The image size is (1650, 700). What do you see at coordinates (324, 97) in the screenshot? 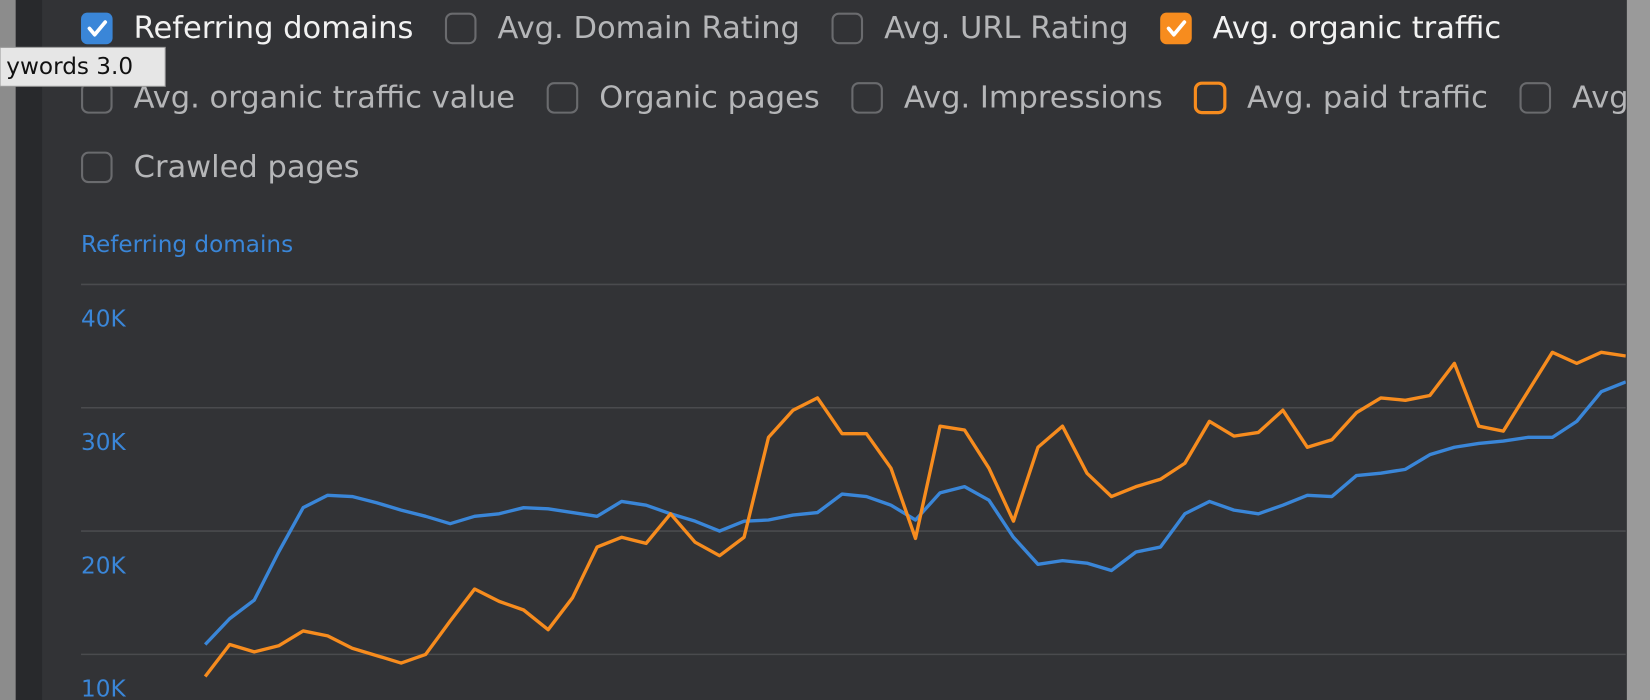
I see `checkbox-label: Avg. organic traffic value` at bounding box center [324, 97].